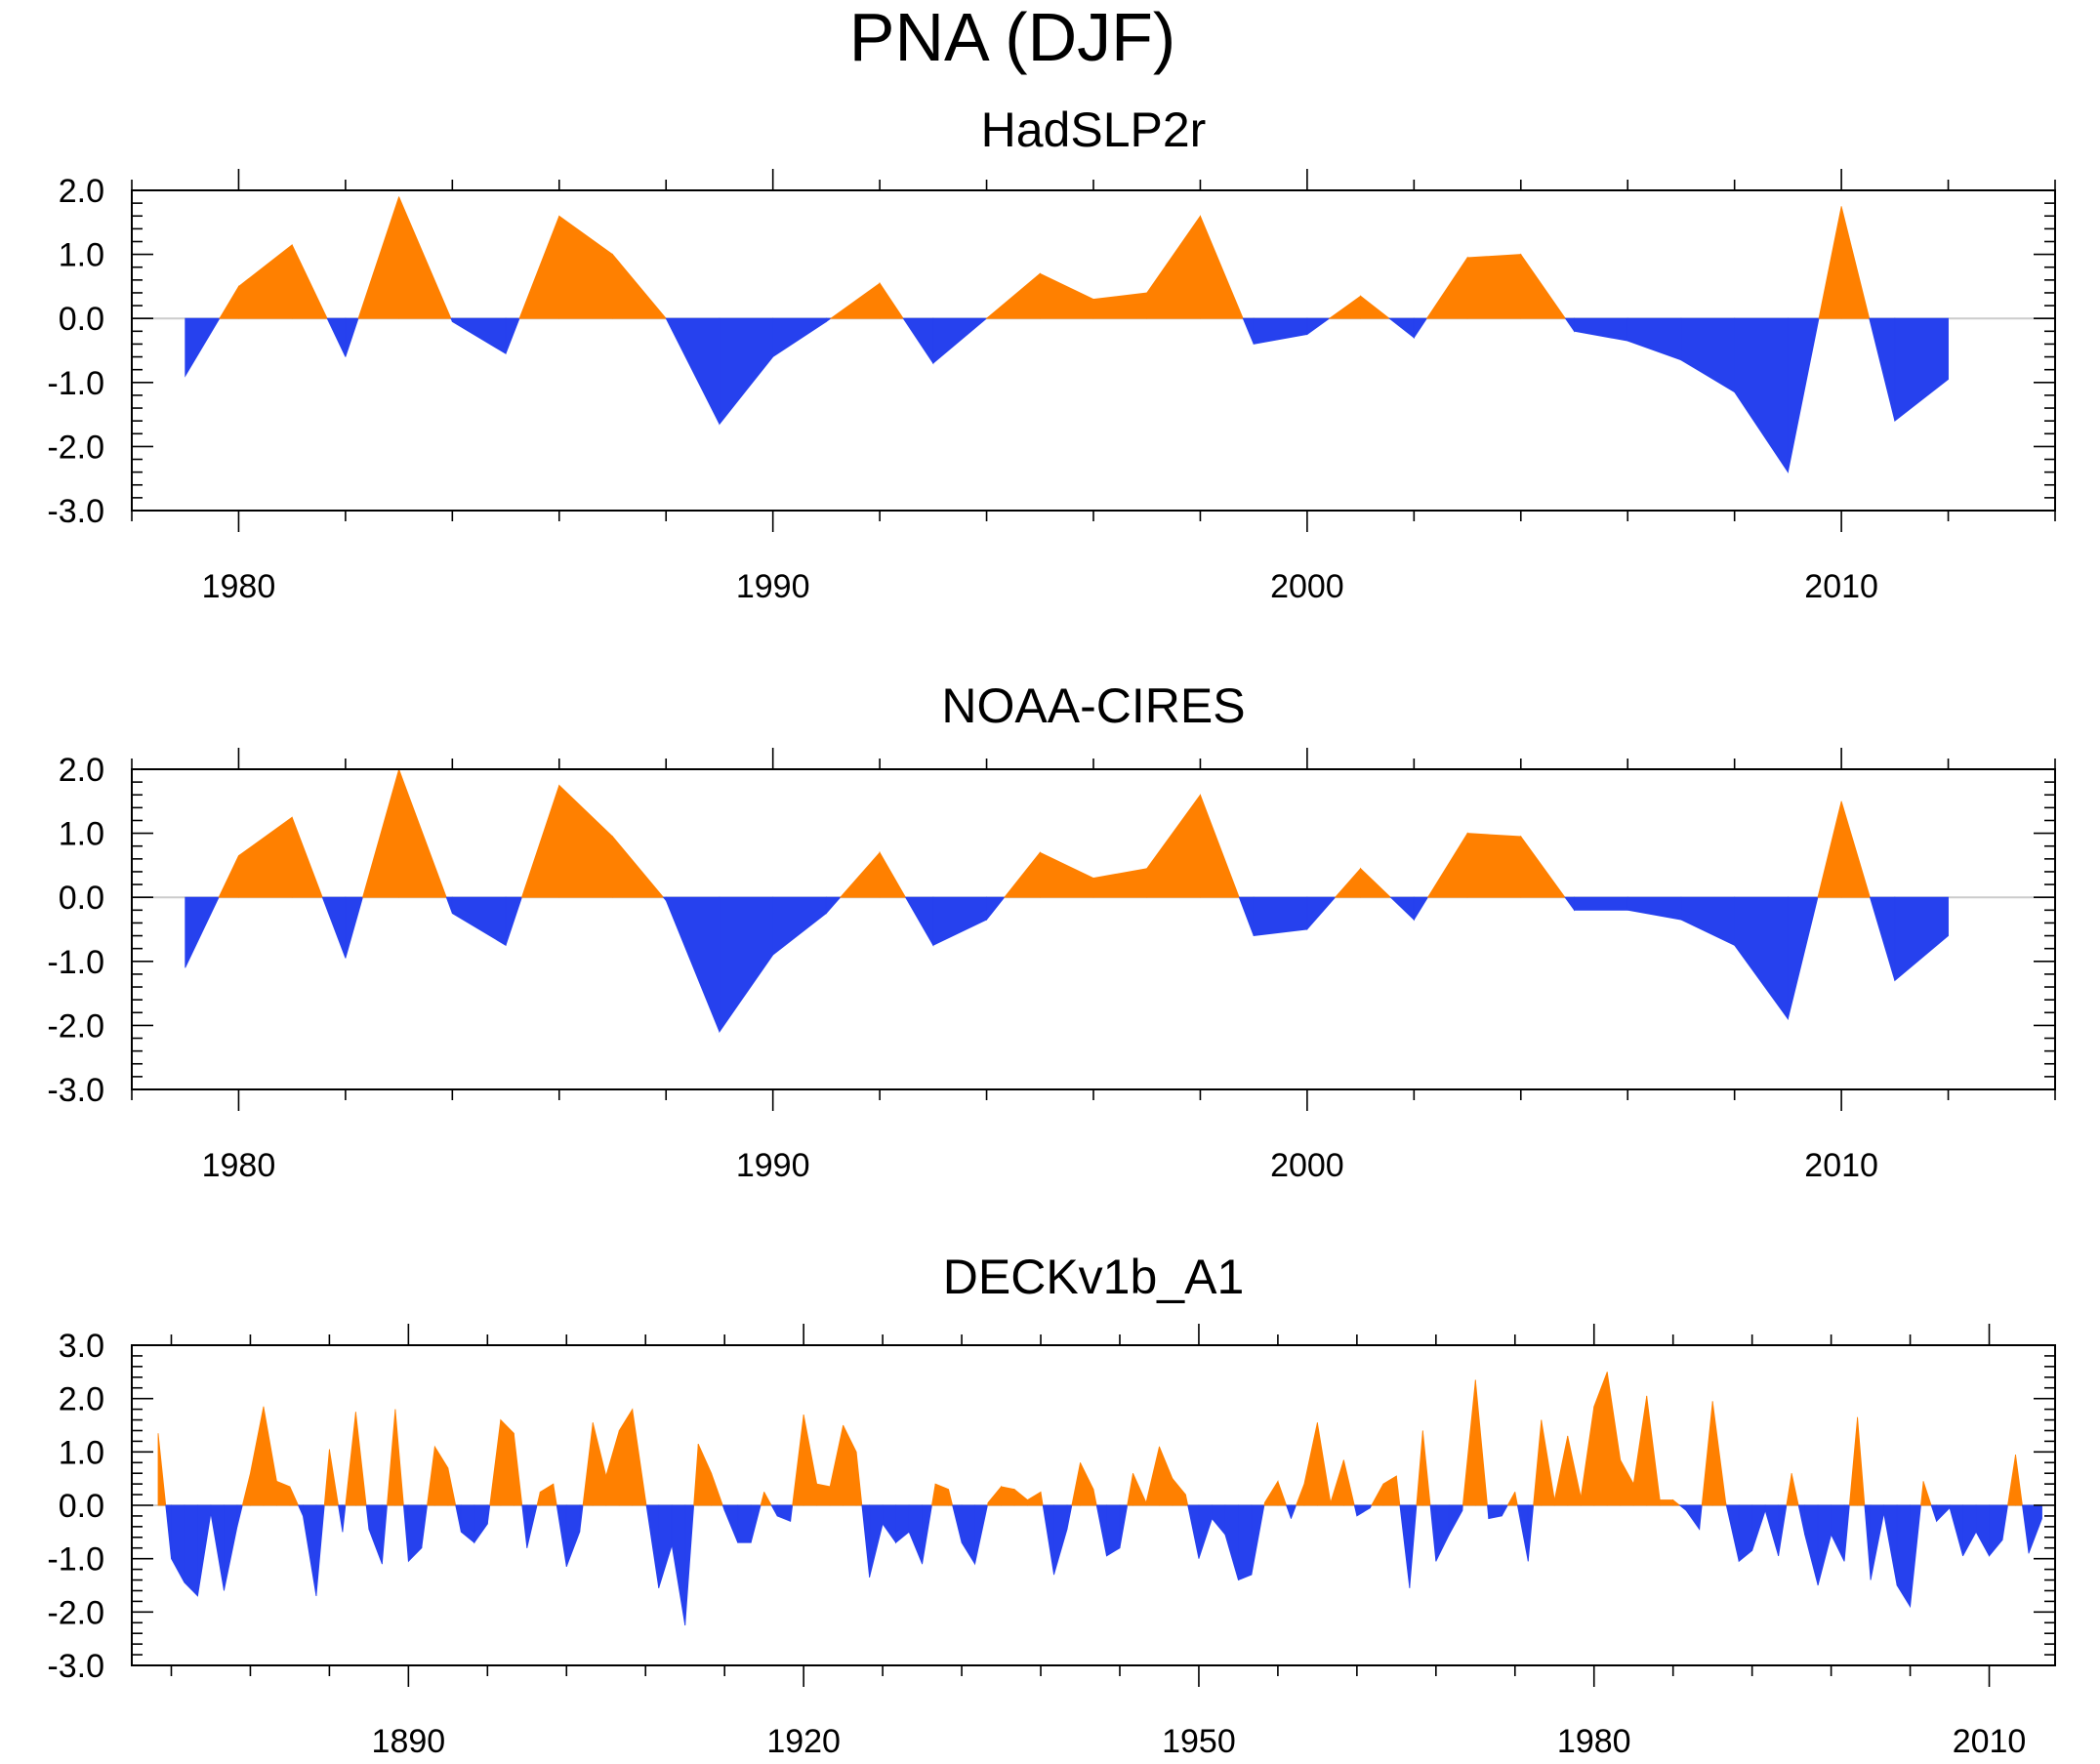 Image resolution: width=2100 pixels, height=1764 pixels. I want to click on x-tick-label: 1990, so click(773, 1165).